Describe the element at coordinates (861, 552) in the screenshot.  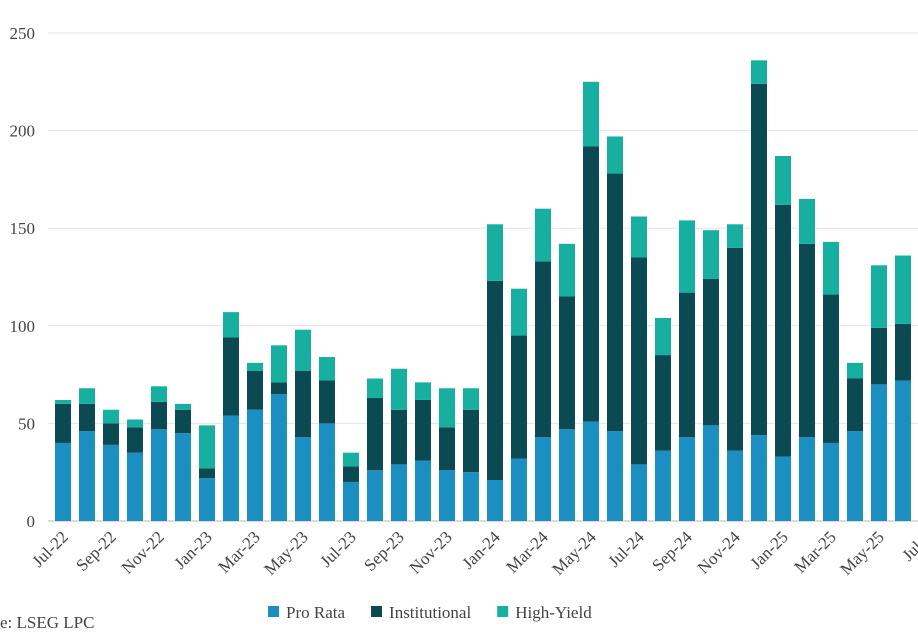
I see `x-tick-label: May-25` at that location.